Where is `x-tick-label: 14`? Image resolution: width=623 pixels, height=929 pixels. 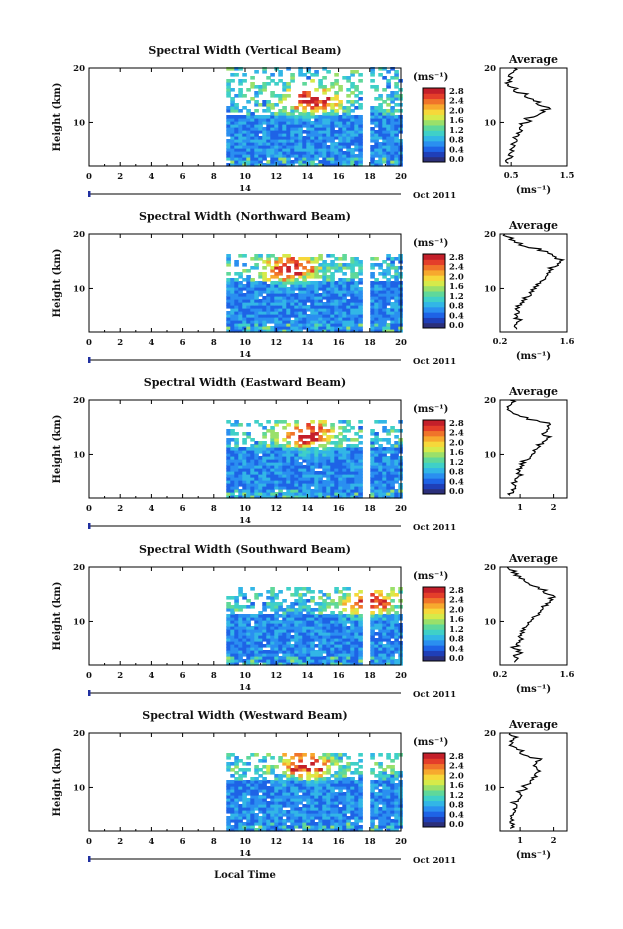 x-tick-label: 14 is located at coordinates (307, 177).